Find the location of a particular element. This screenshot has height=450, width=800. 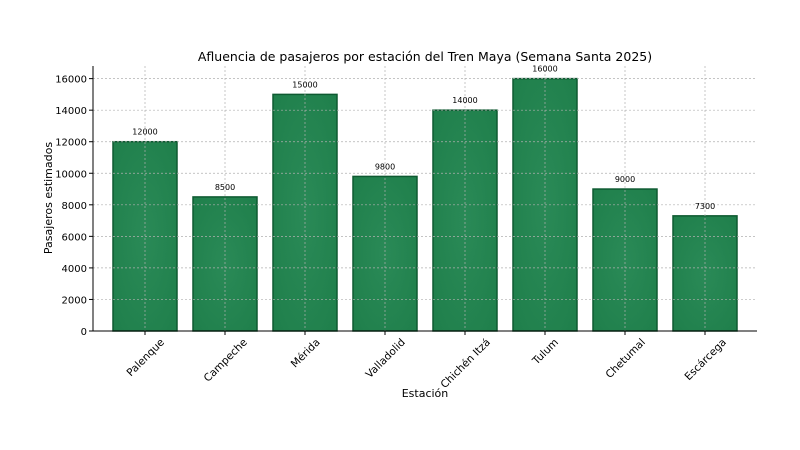

data-label: 16000 is located at coordinates (544, 69).